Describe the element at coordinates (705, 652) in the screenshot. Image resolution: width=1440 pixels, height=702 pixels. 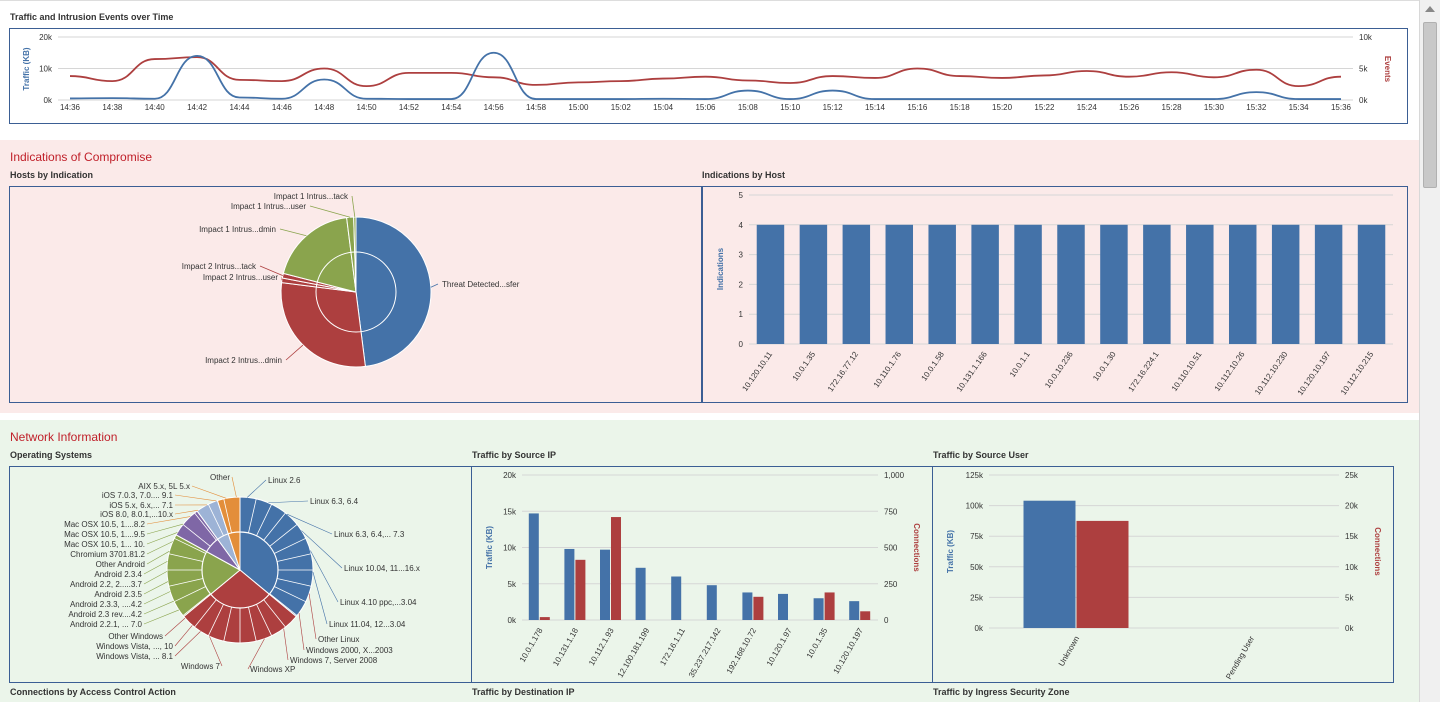
I see `x-tick-label: 35.237.217.142` at that location.